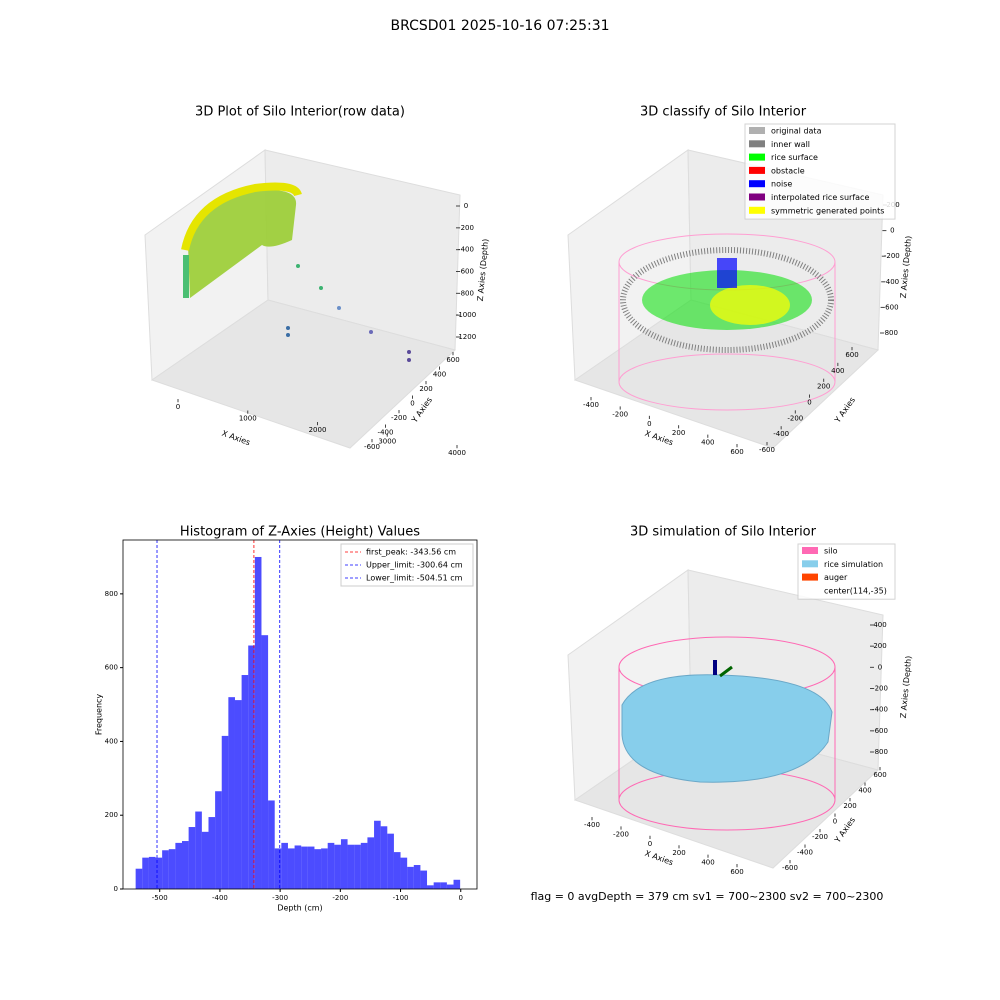 The height and width of the screenshot is (1000, 1000). What do you see at coordinates (299, 908) in the screenshot?
I see `x-axis-label: Depth (cm)` at bounding box center [299, 908].